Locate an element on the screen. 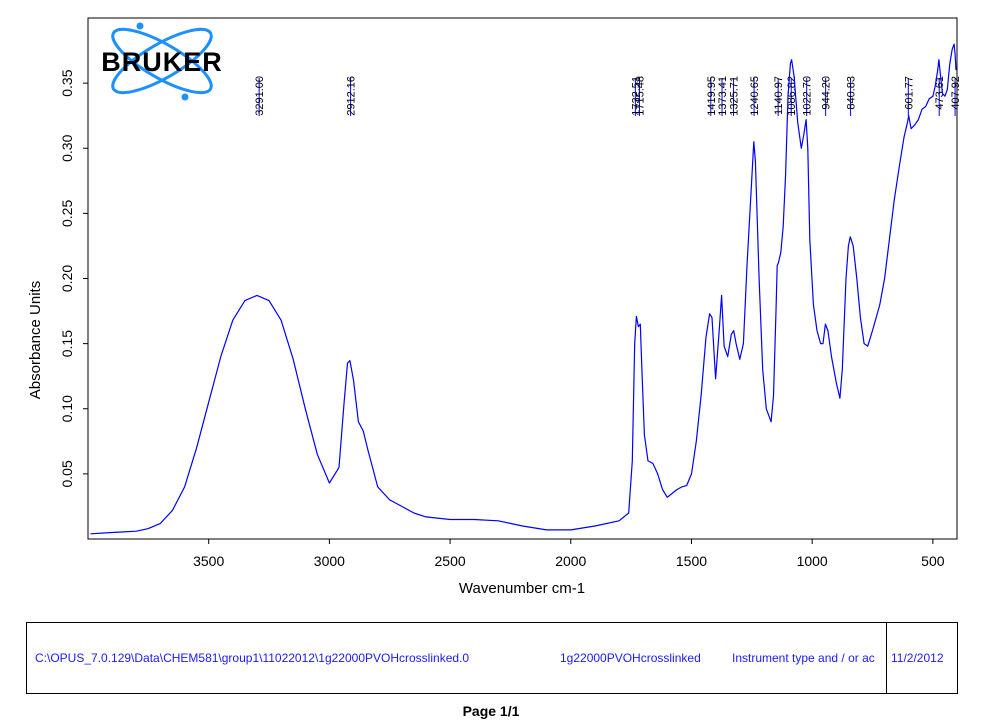 This screenshot has width=982, height=723. x-tick-label: 1500 is located at coordinates (691, 561).